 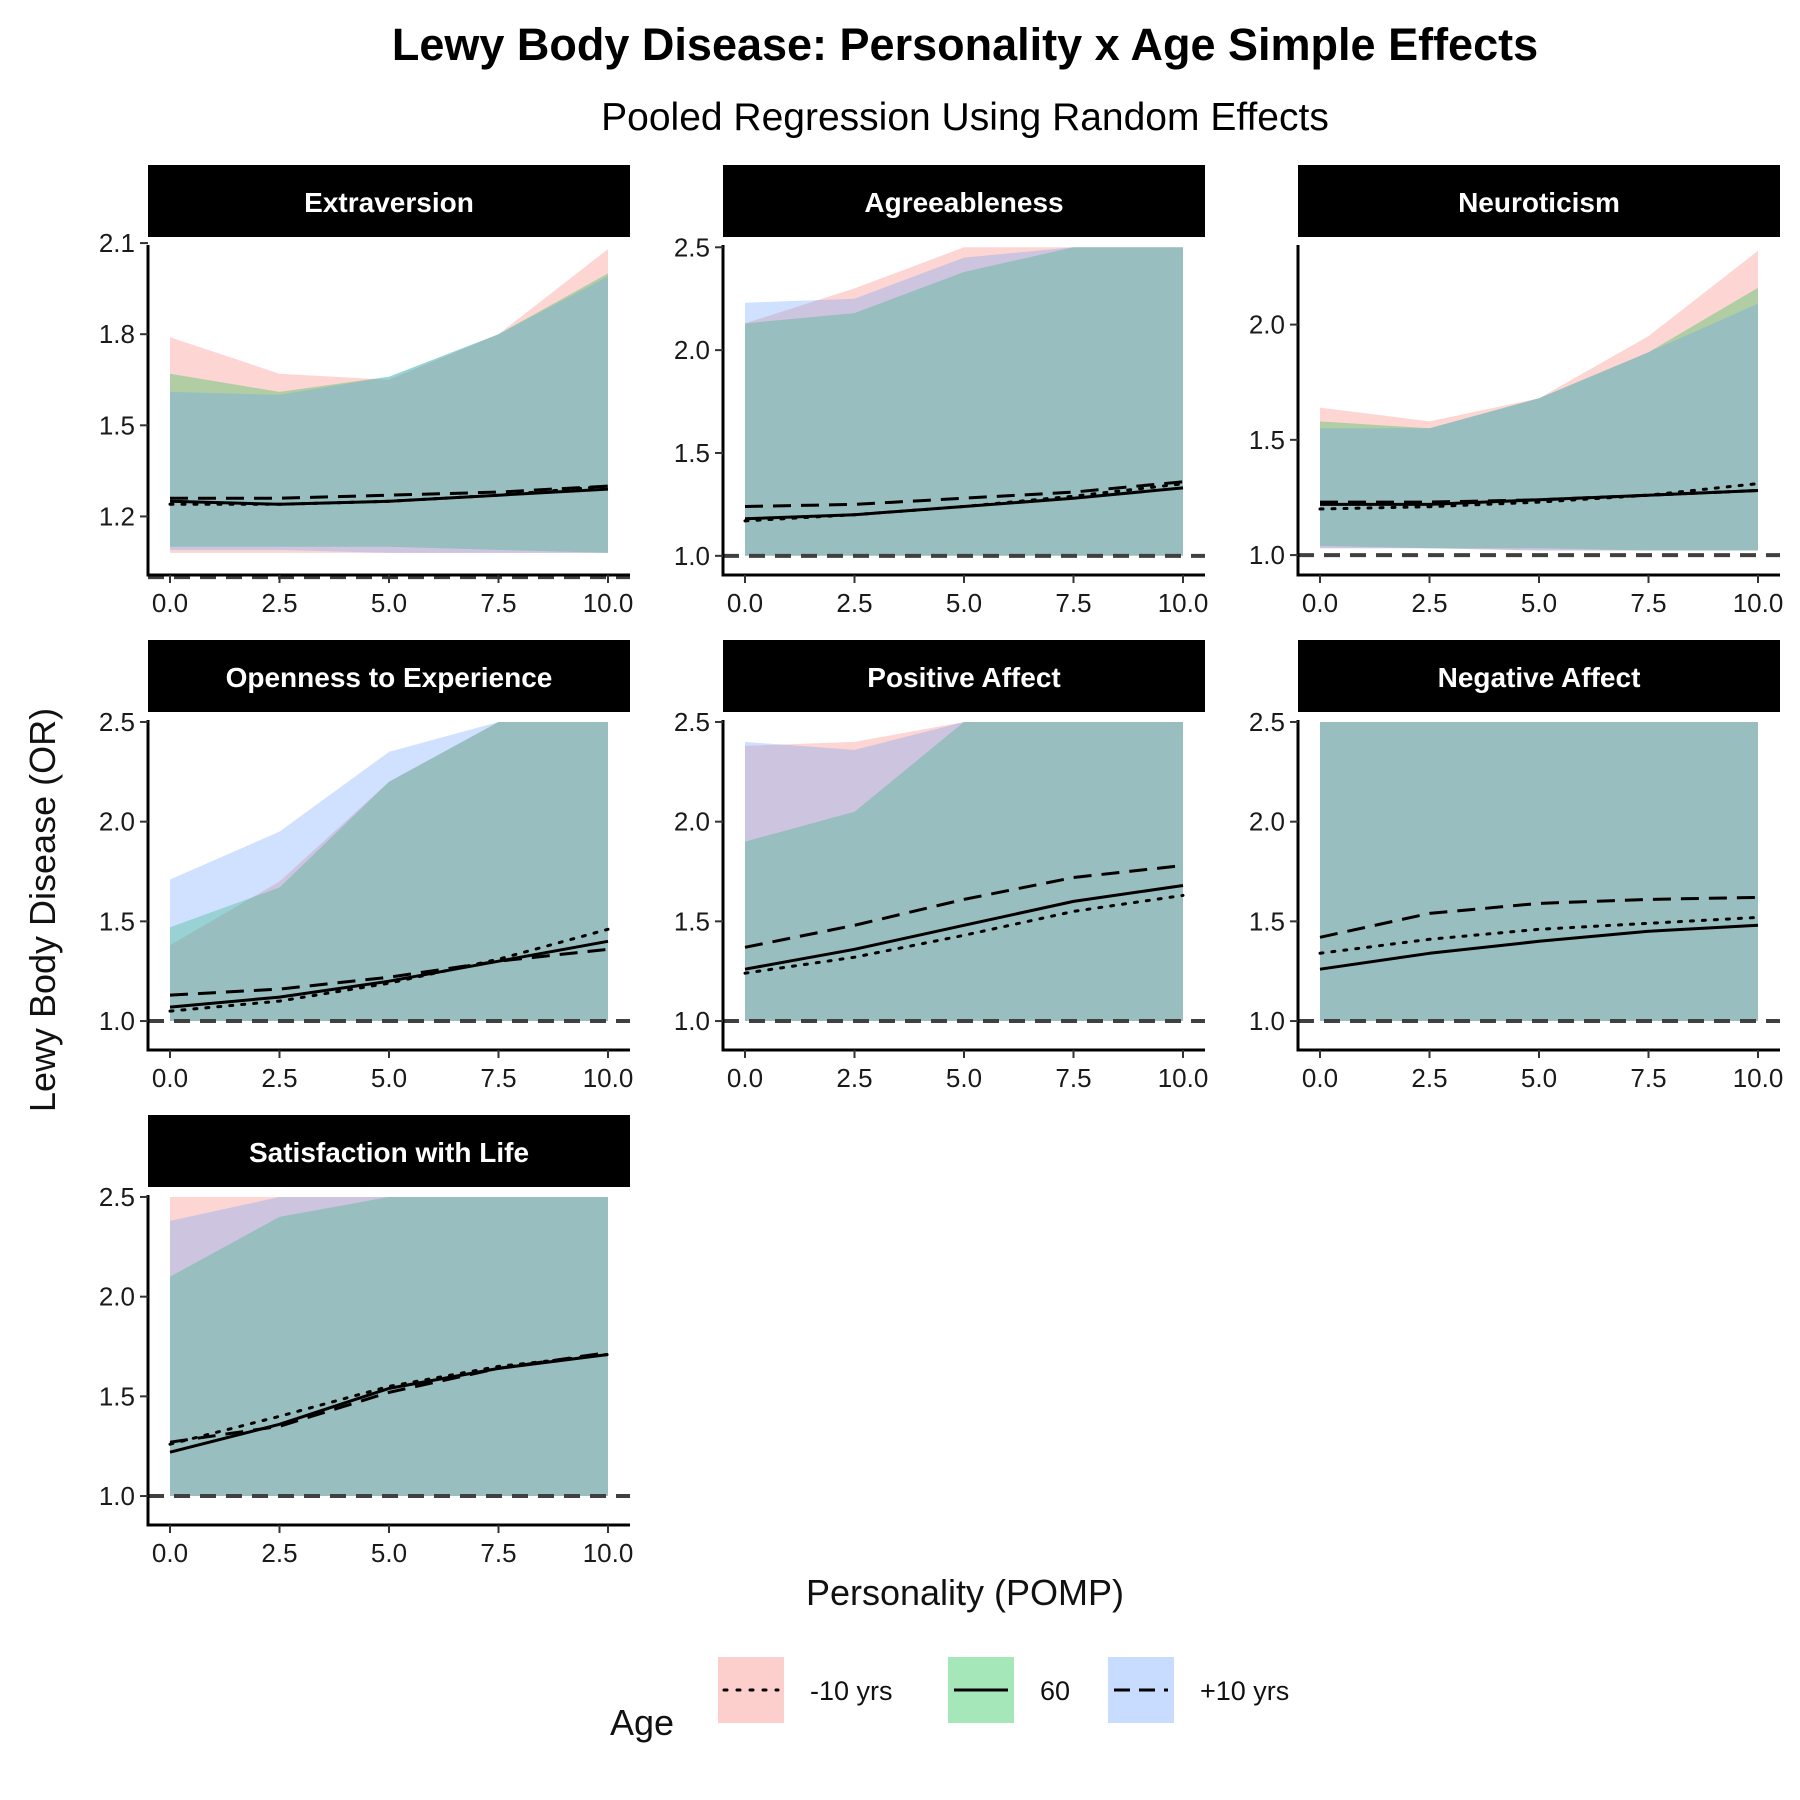 What do you see at coordinates (1648, 603) in the screenshot?
I see `x-tick-label-neuroticism: 7.5` at bounding box center [1648, 603].